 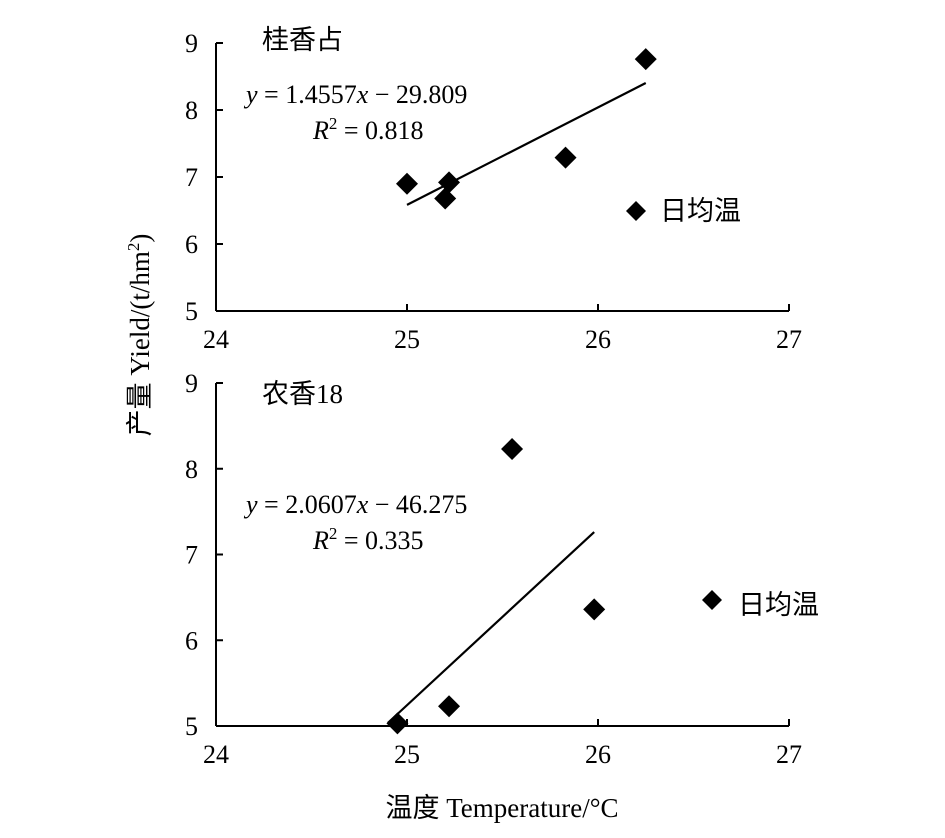 What do you see at coordinates (407, 339) in the screenshot?
I see `panel-1-x-tick-label: 25` at bounding box center [407, 339].